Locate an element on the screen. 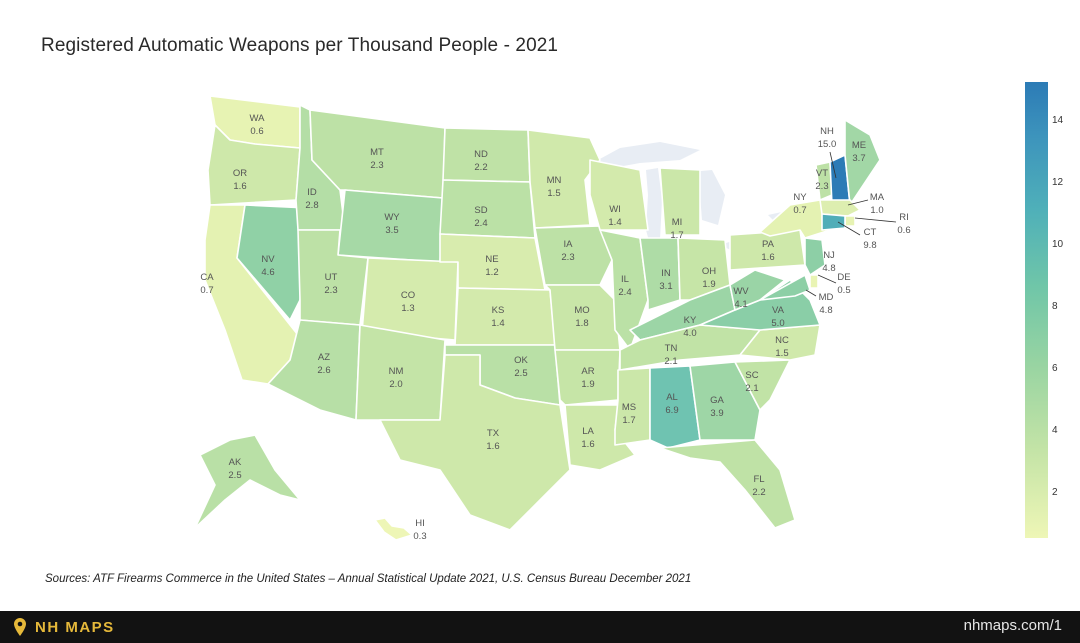 The width and height of the screenshot is (1080, 643). state-value: 0.5 is located at coordinates (843, 290).